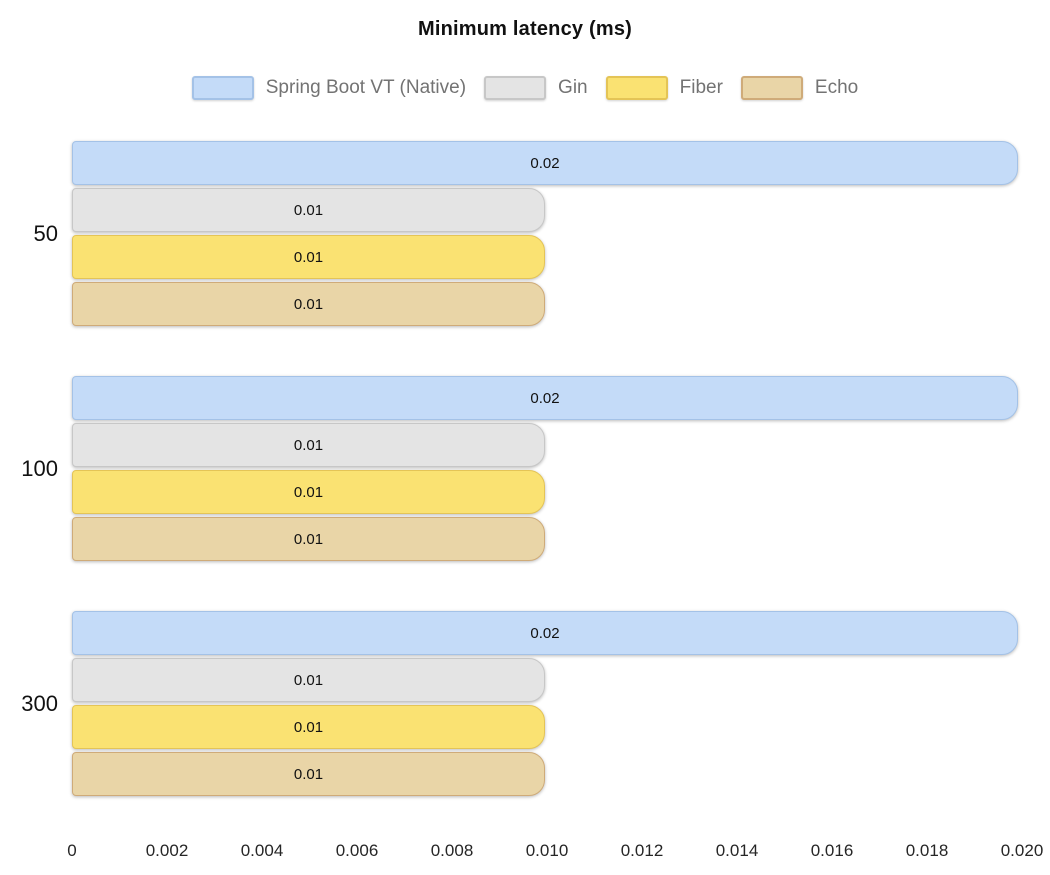 The height and width of the screenshot is (875, 1050). What do you see at coordinates (547, 850) in the screenshot?
I see `x-axis-tick-0.010: 0.010` at bounding box center [547, 850].